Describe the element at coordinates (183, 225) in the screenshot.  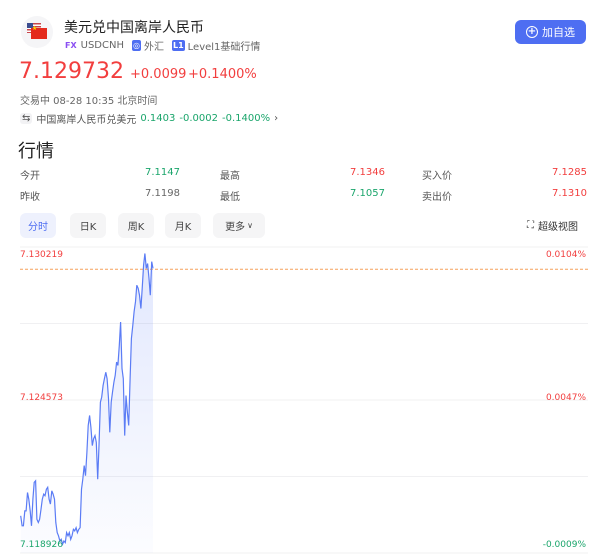
I see `tab-monthly-k: 月K` at that location.